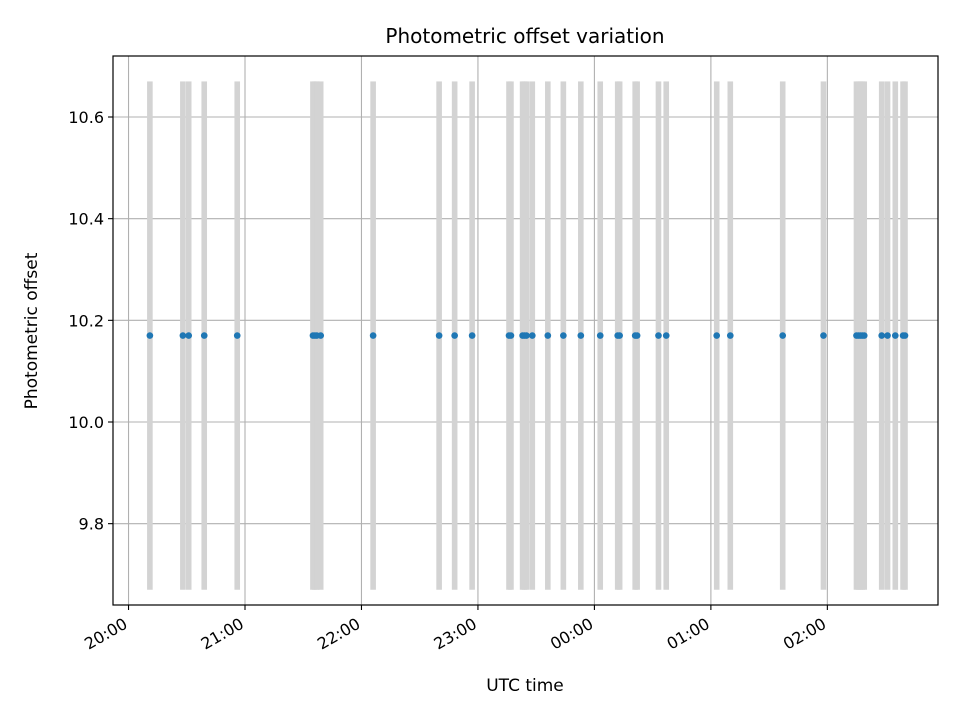 The height and width of the screenshot is (720, 960). What do you see at coordinates (86, 320) in the screenshot?
I see `y-tick-label: 10.2` at bounding box center [86, 320].